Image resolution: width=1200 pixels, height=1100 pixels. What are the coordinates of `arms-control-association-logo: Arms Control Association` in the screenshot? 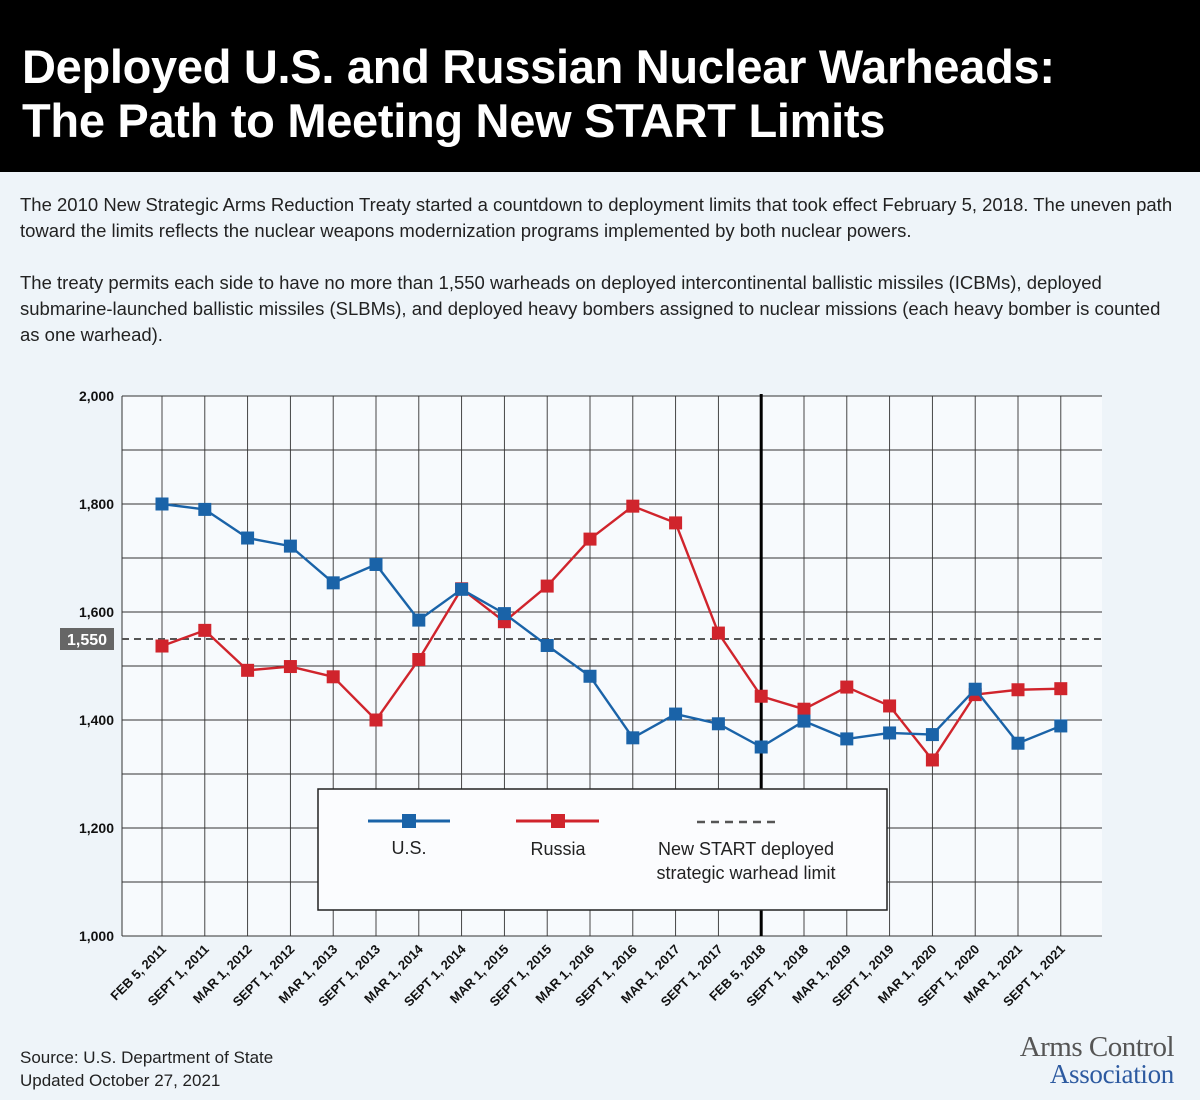 It's located at (1097, 1060).